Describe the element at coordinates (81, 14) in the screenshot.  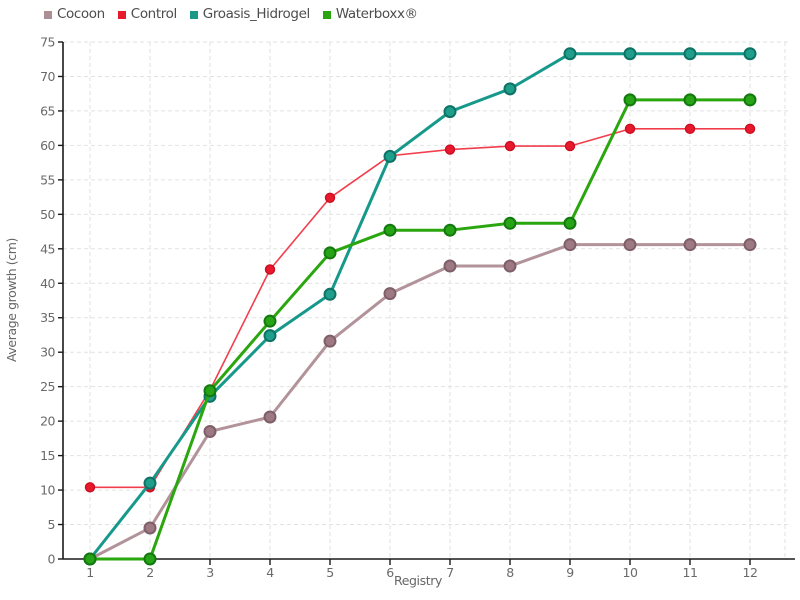
I see `legend-label: Cocoon` at that location.